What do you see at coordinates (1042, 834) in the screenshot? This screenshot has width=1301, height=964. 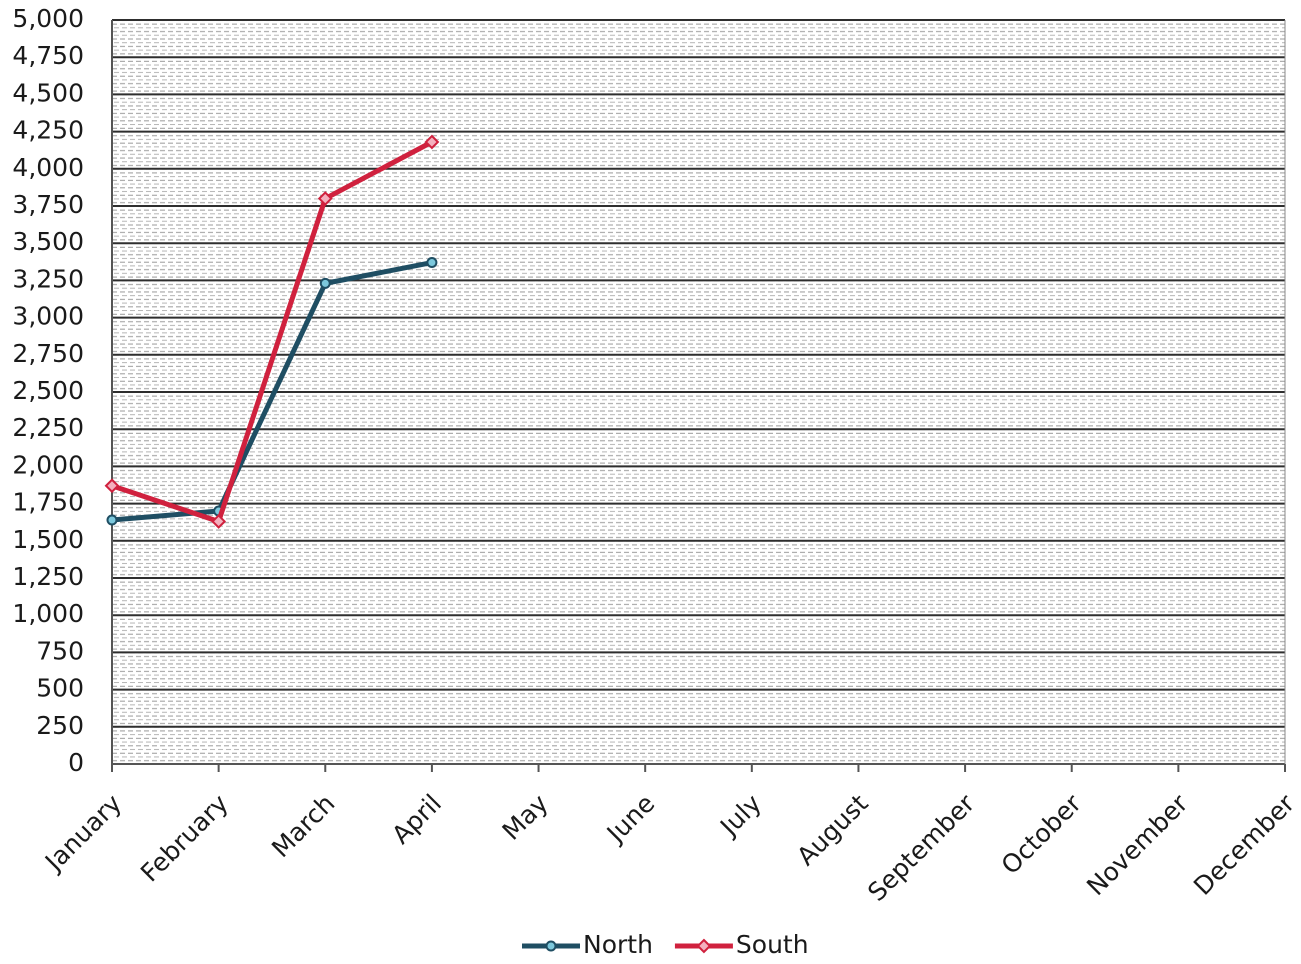 I see `x-tick-label: October` at bounding box center [1042, 834].